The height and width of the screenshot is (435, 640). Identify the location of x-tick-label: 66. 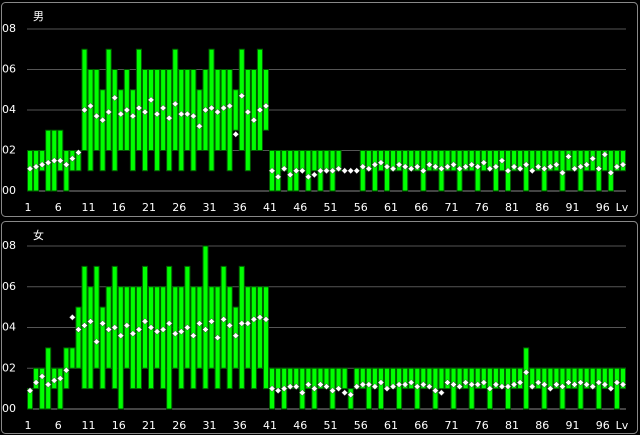
(421, 207).